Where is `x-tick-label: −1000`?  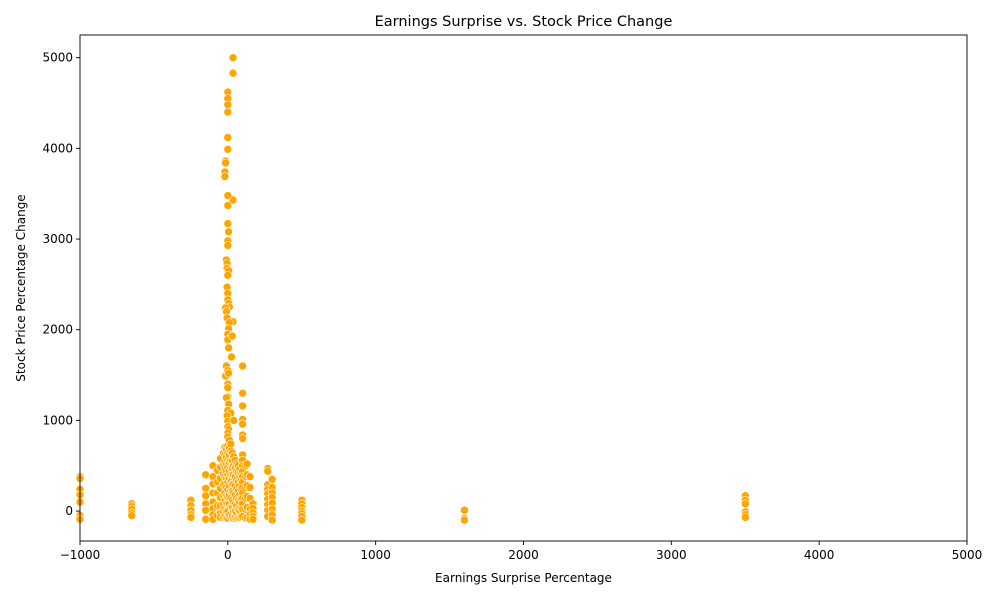
x-tick-label: −1000 is located at coordinates (80, 555).